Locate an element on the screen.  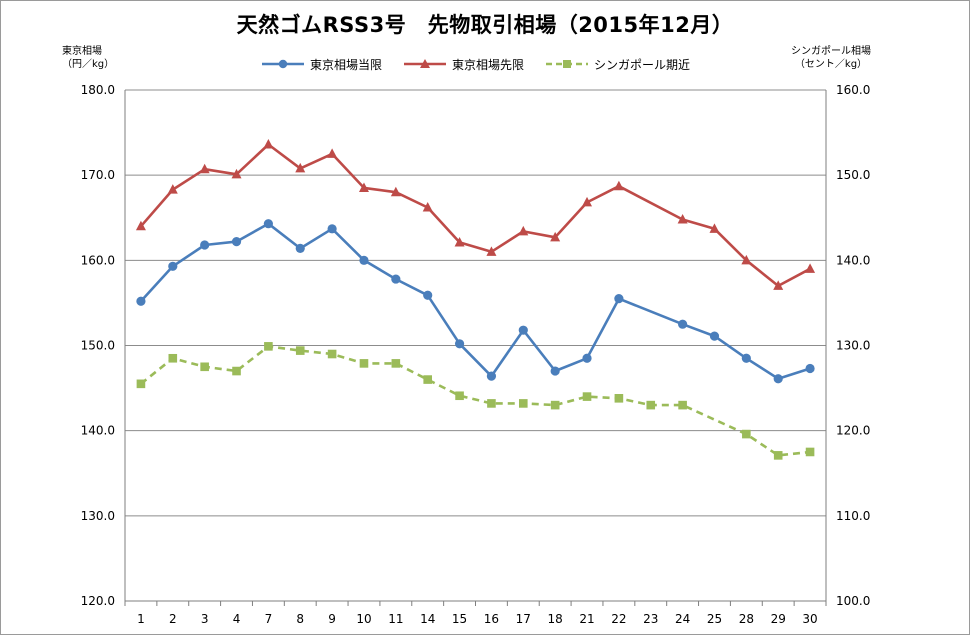
legend-item-tokyo-current: 東京相場当限 is located at coordinates (322, 64).